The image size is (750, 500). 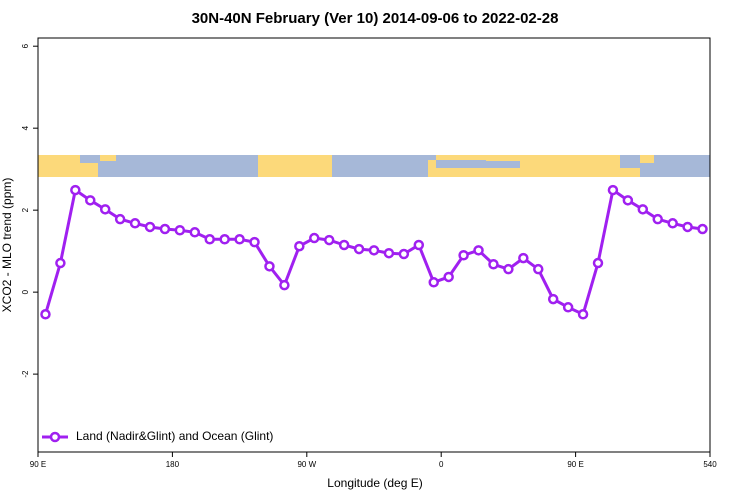 What do you see at coordinates (374, 166) in the screenshot?
I see `map-strip` at bounding box center [374, 166].